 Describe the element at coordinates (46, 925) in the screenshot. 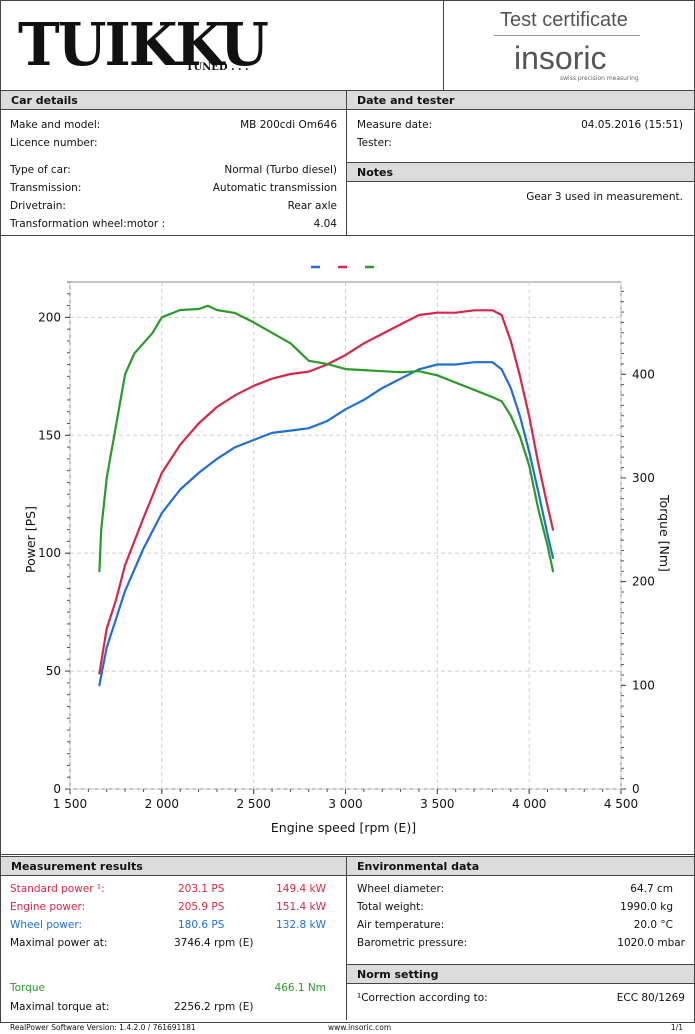

I see `wheel-power-label: Wheel power:` at that location.